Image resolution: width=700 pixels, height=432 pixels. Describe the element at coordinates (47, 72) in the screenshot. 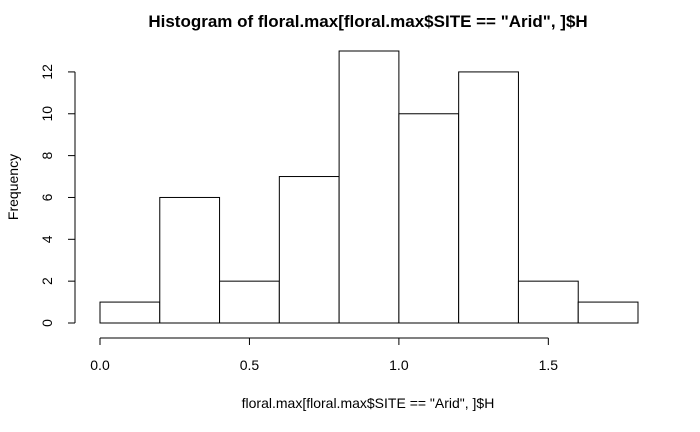

I see `y-tick-label: 12` at that location.